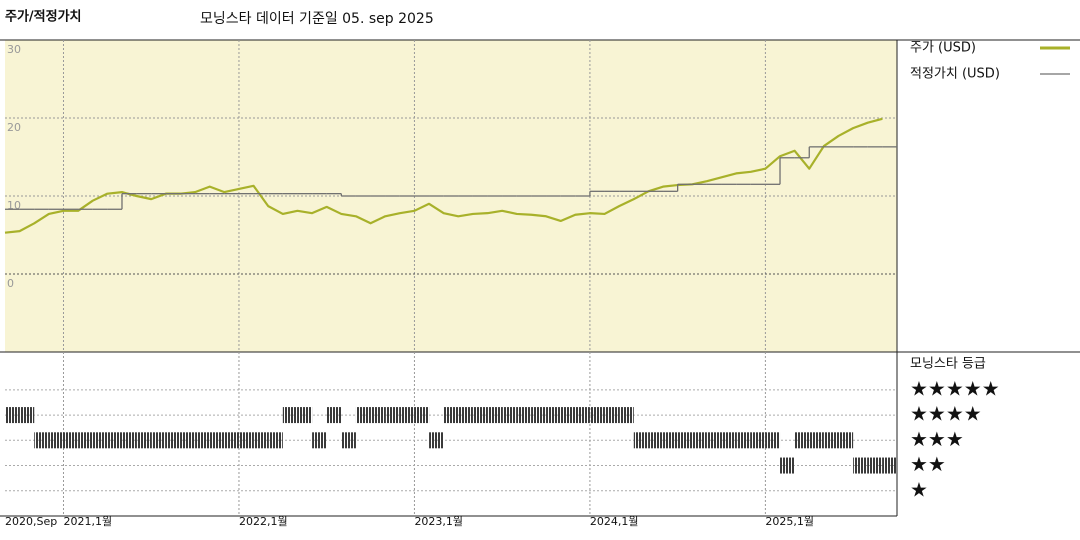 Image resolution: width=1080 pixels, height=540 pixels. What do you see at coordinates (14, 205) in the screenshot?
I see `y-tick-label: 10` at bounding box center [14, 205].